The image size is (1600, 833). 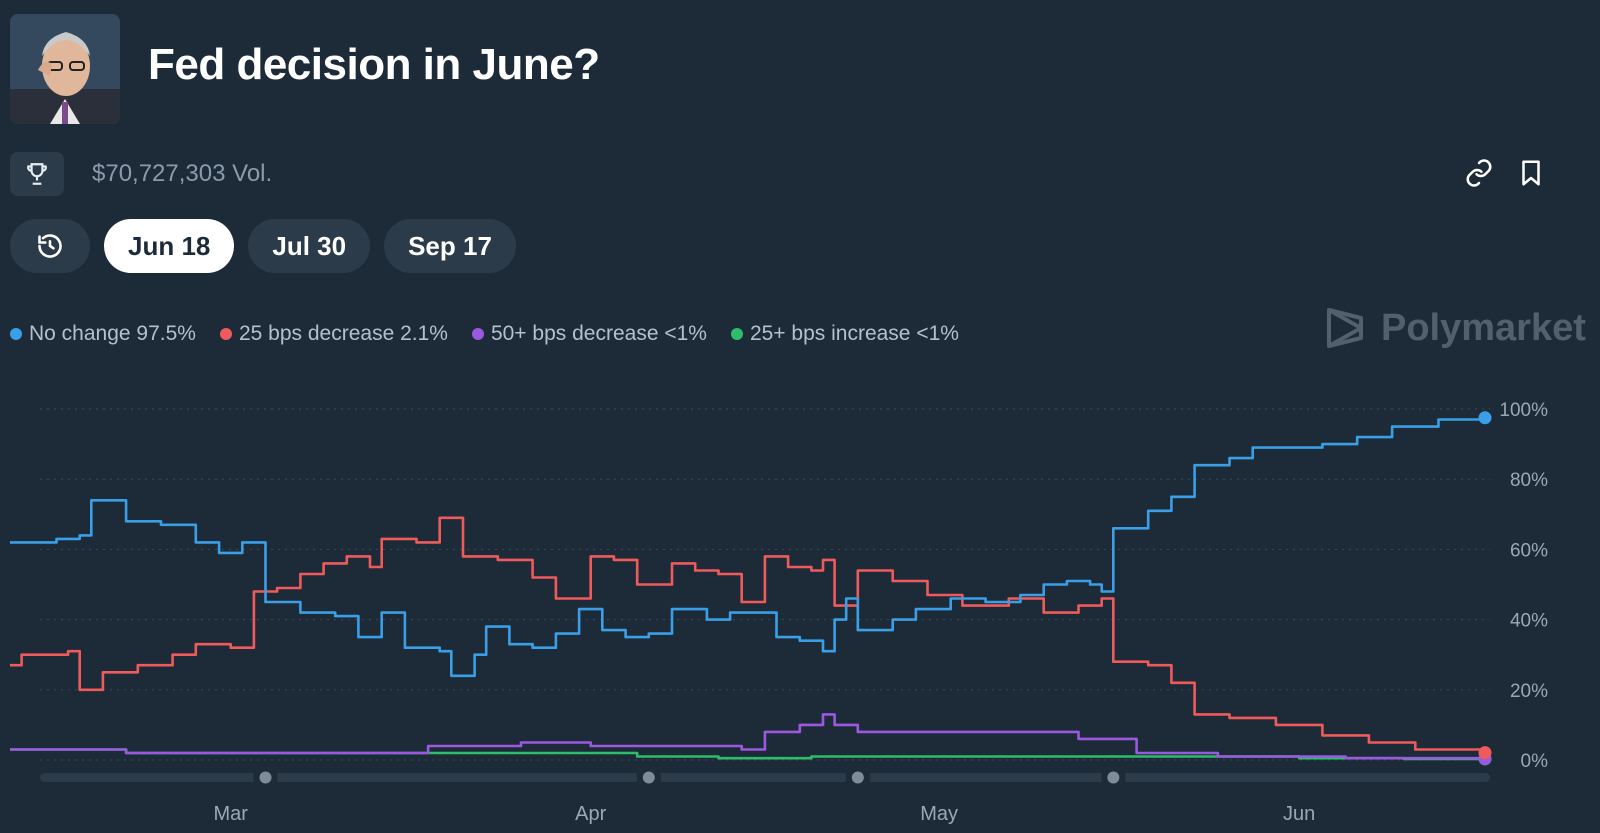 I want to click on x-tick-label: Jun, so click(x=1299, y=814).